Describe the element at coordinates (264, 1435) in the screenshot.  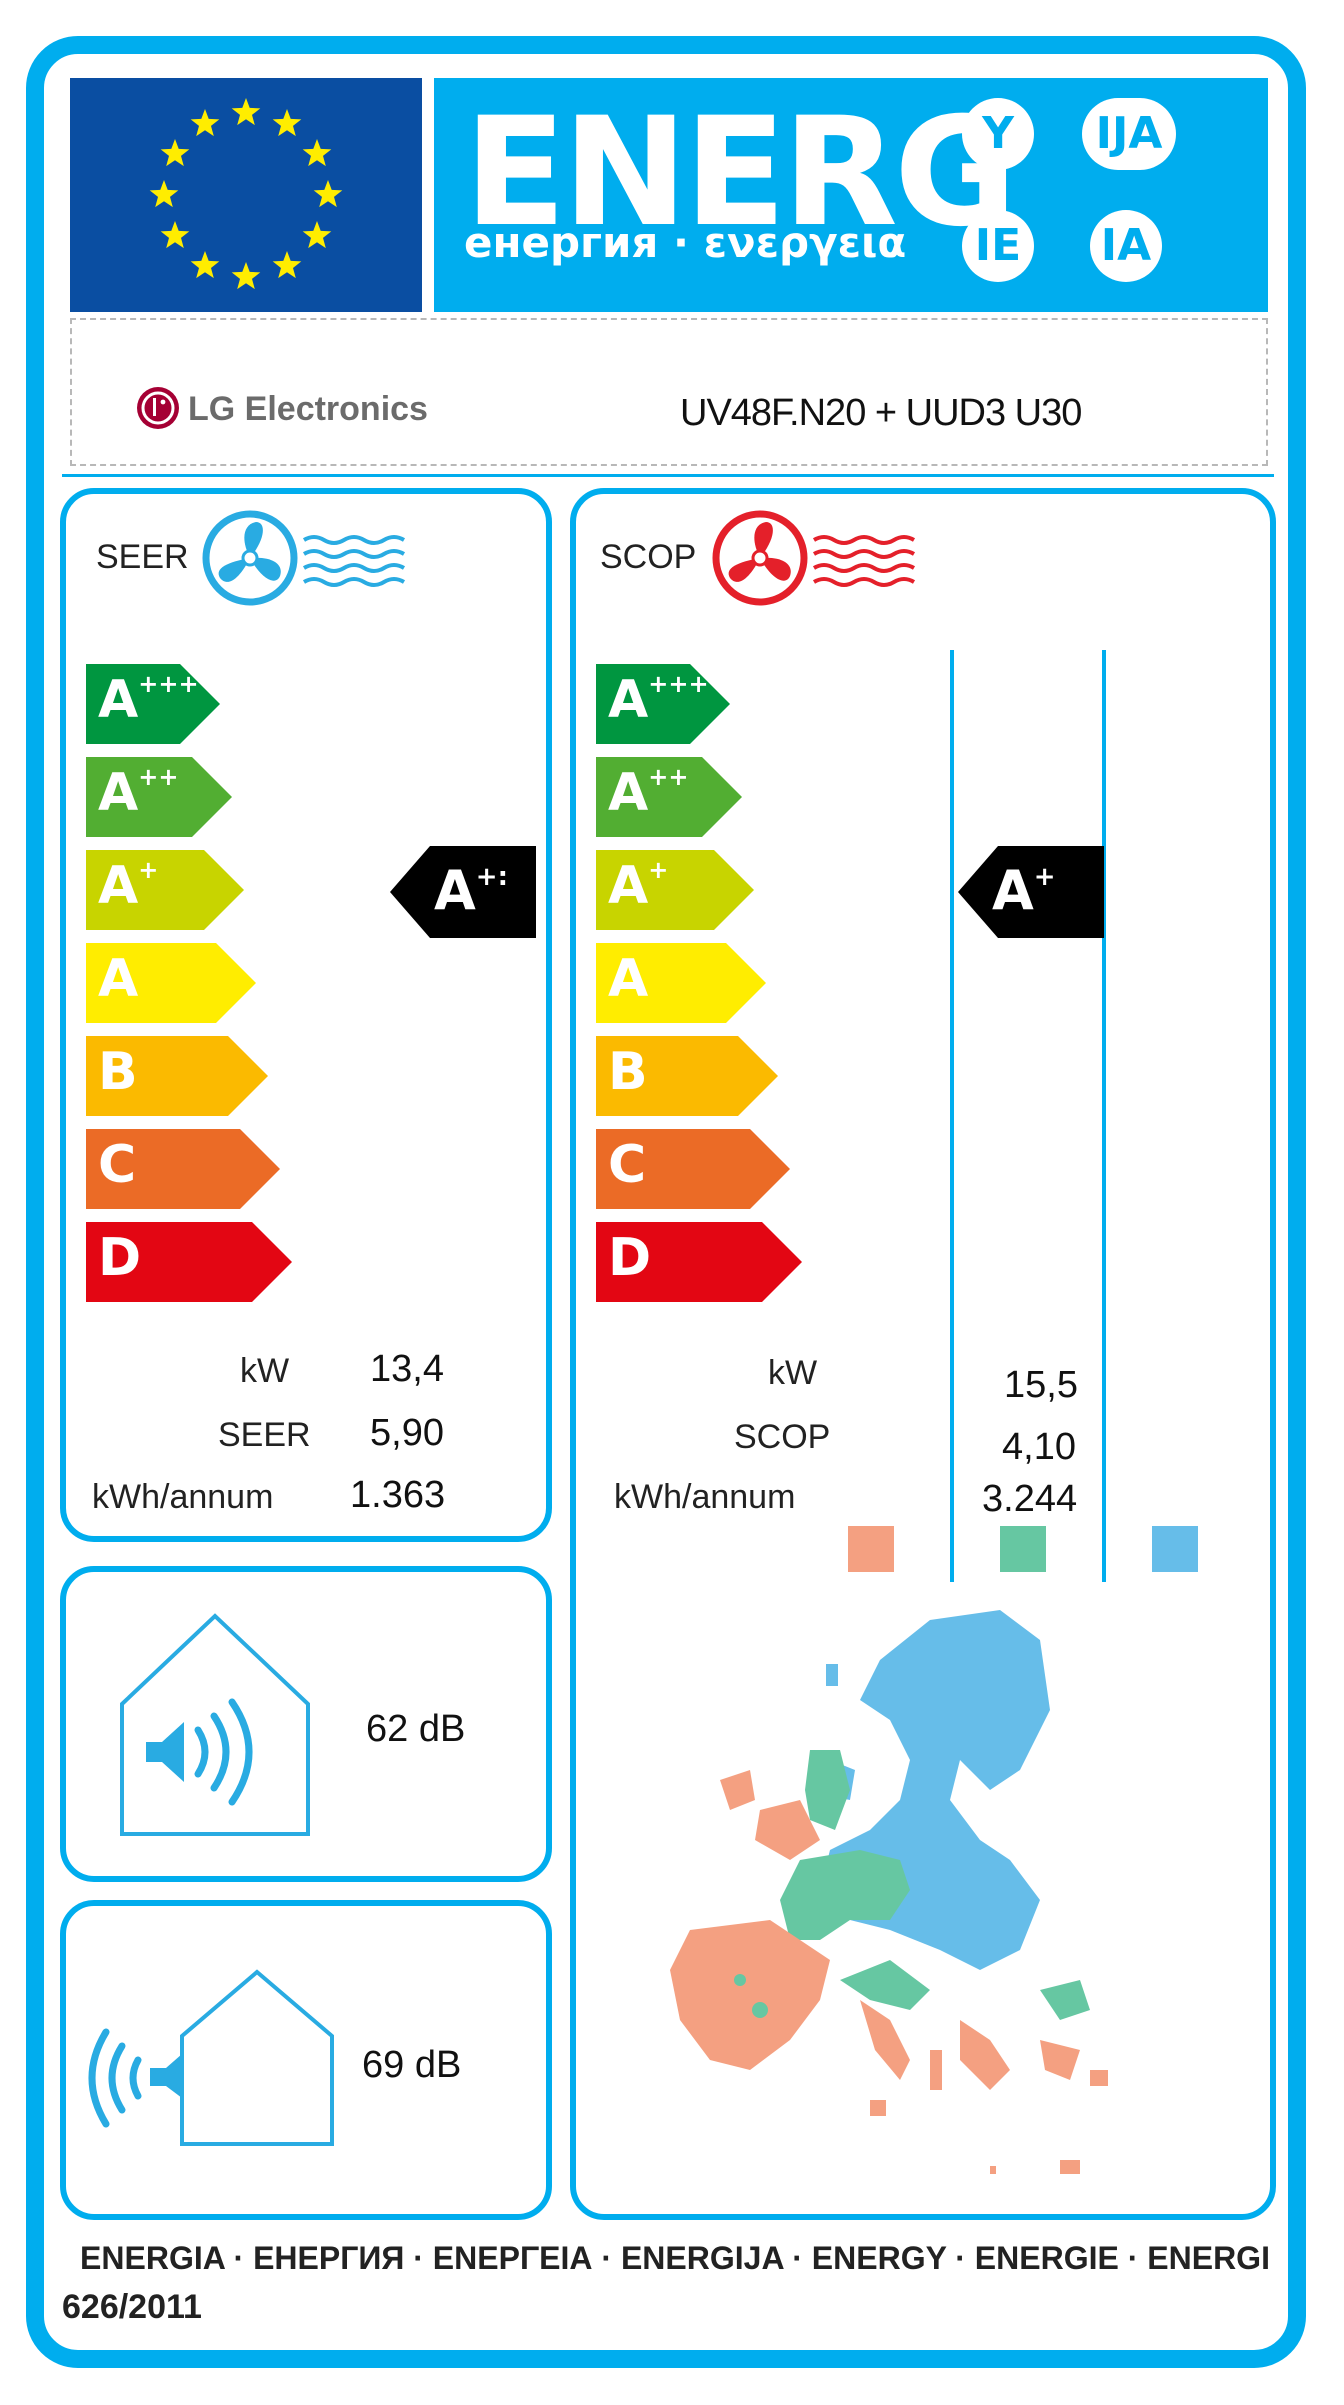
I see `cooling-seer-label: SEER` at that location.